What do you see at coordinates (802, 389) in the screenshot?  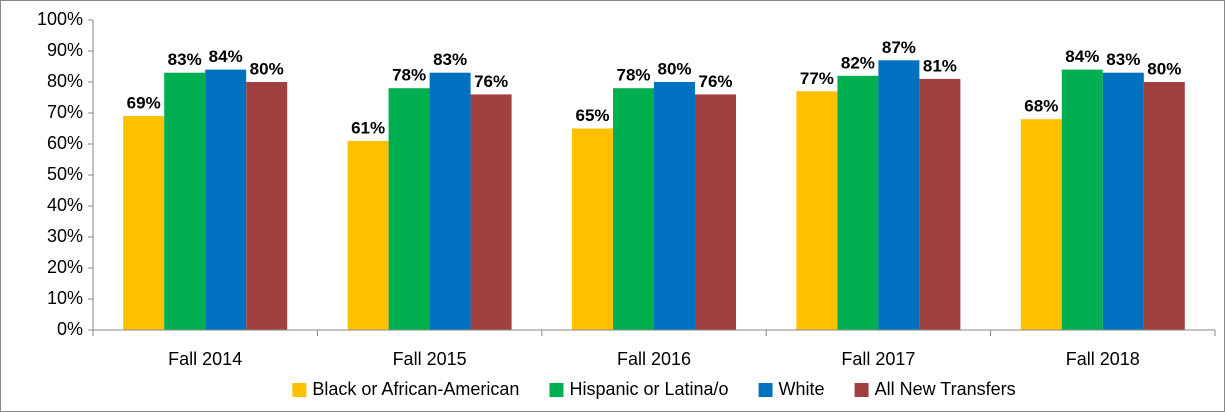 I see `legend-label: White` at bounding box center [802, 389].